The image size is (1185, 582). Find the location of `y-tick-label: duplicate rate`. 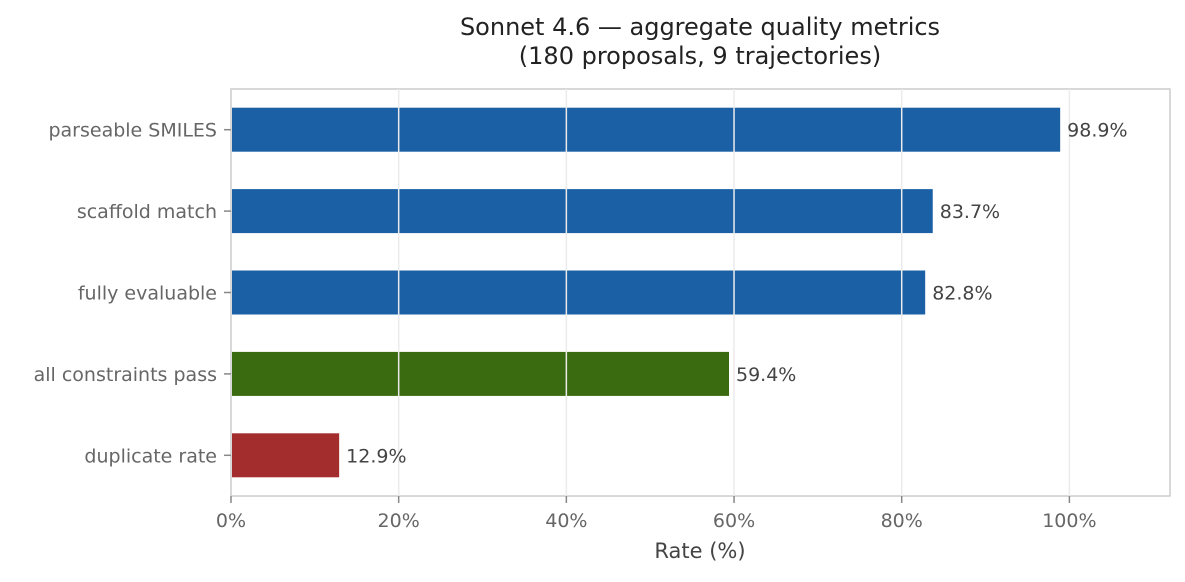

y-tick-label: duplicate rate is located at coordinates (150, 456).